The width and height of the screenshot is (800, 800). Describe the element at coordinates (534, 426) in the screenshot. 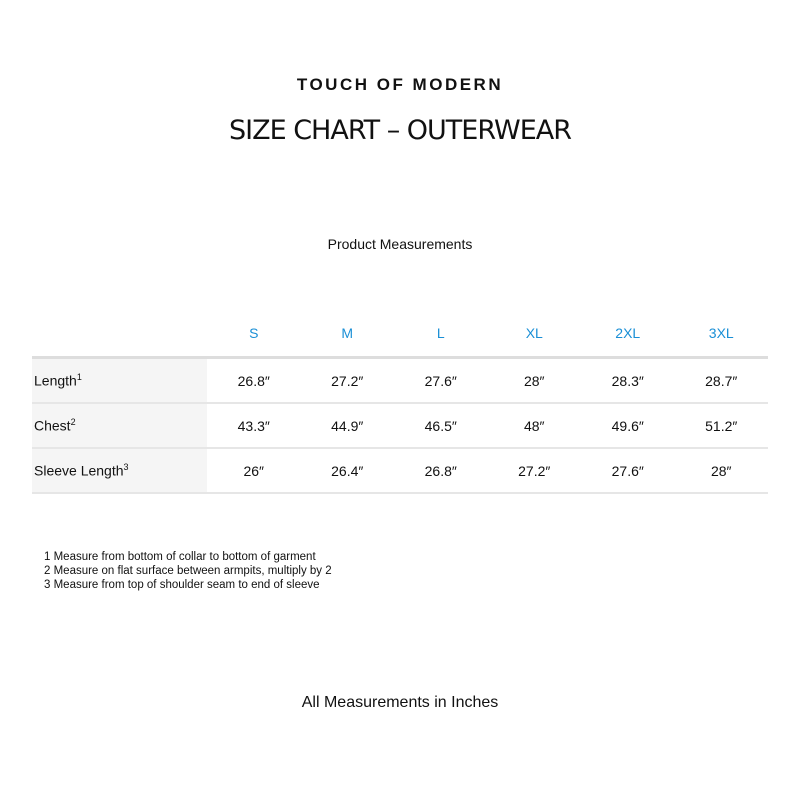

I see `measurement-cell: 48″` at that location.